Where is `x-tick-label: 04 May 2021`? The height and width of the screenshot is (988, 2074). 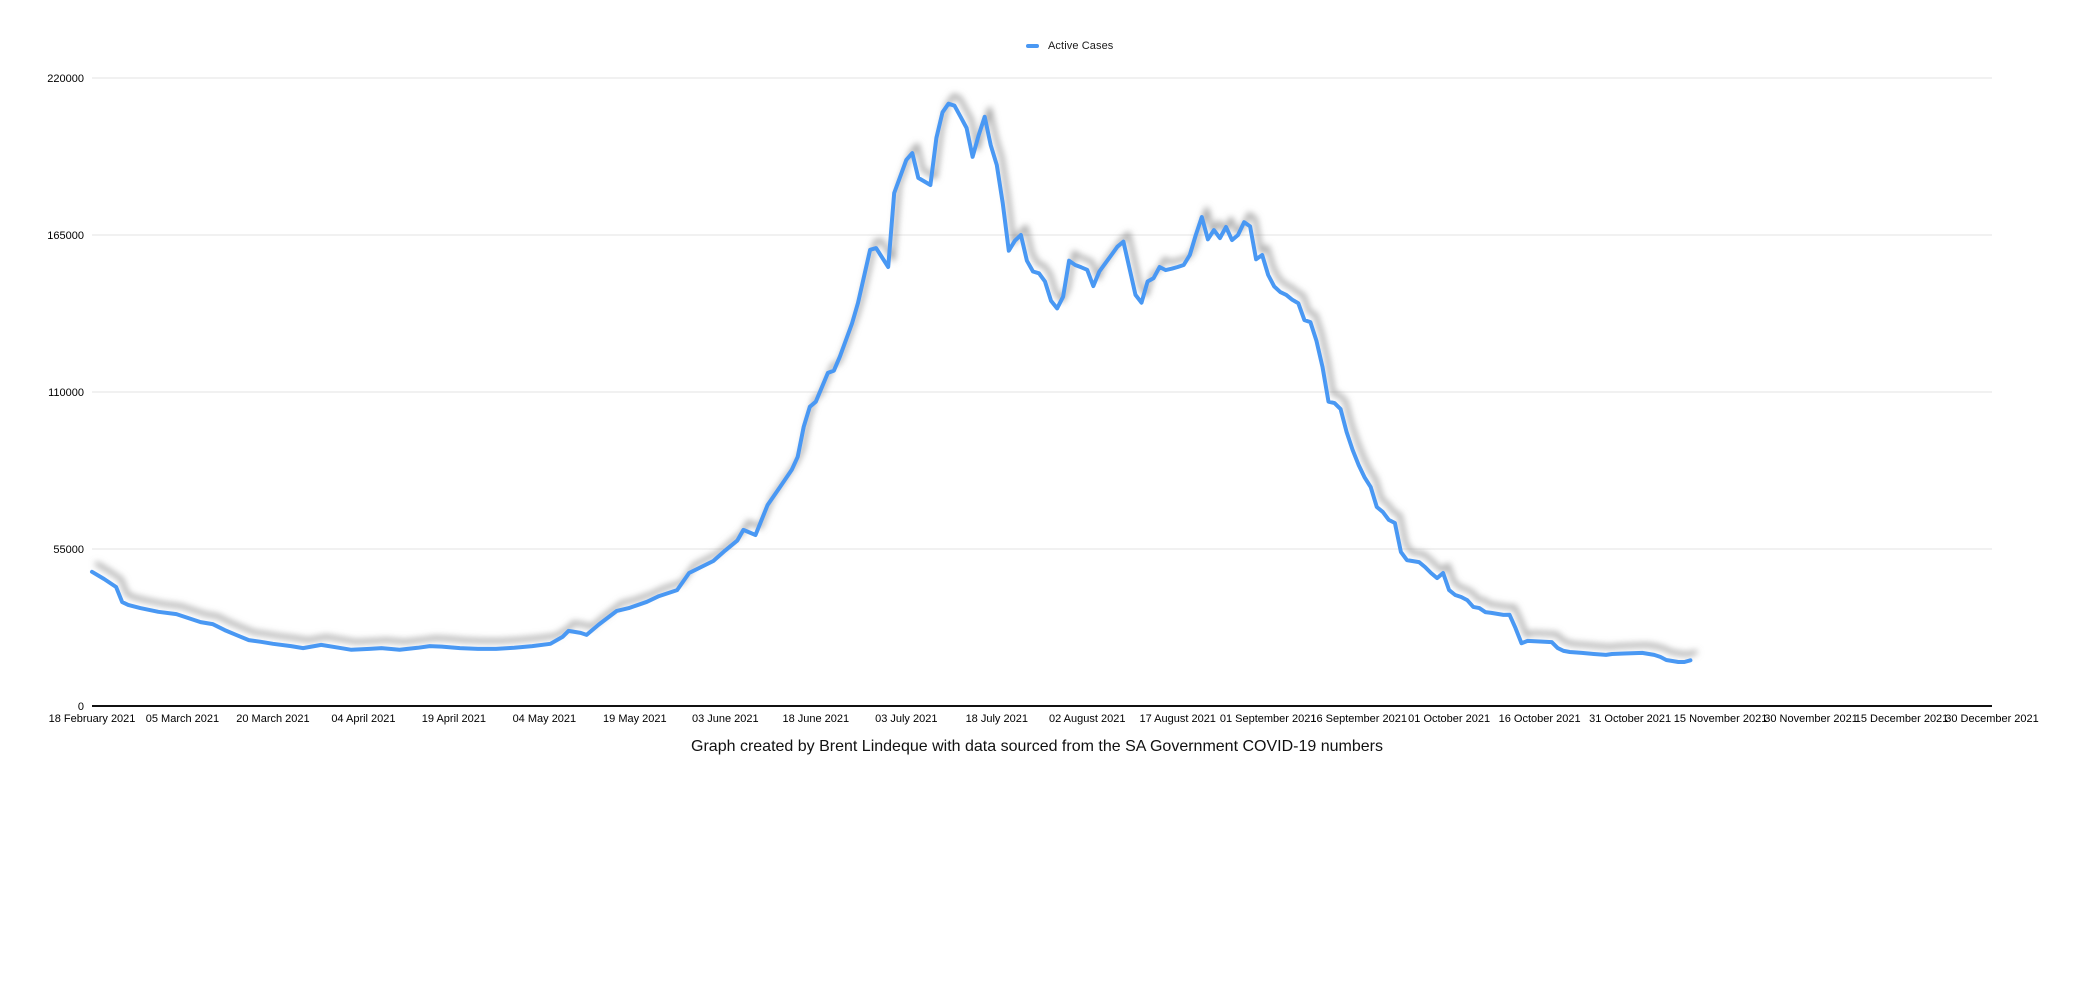
x-tick-label: 04 May 2021 is located at coordinates (545, 719).